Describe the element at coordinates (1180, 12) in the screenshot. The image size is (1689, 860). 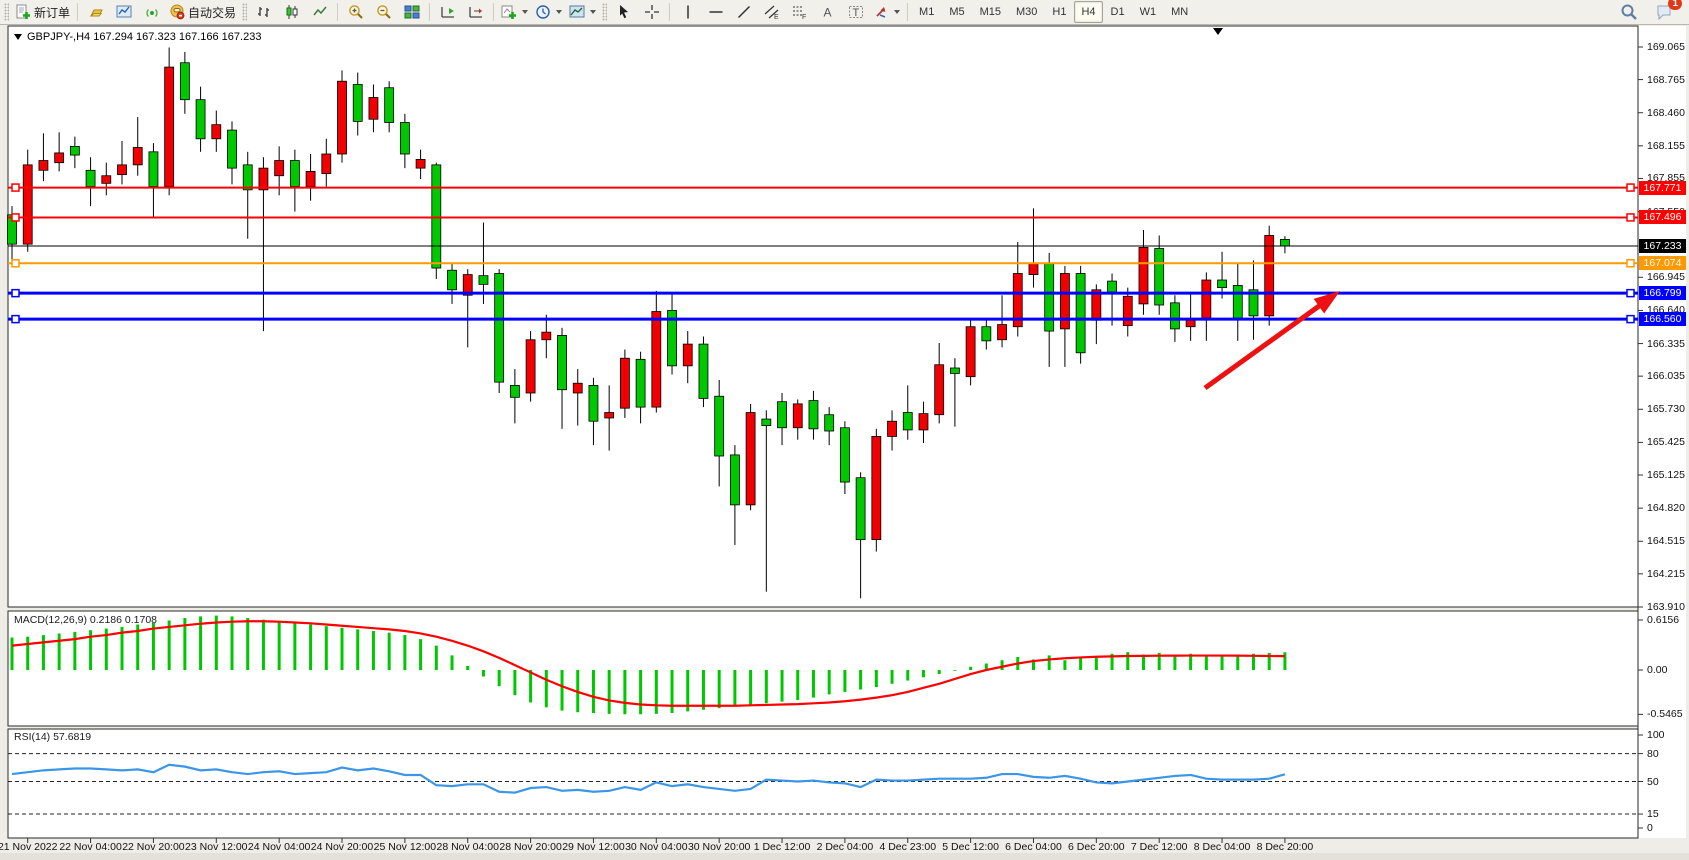
I see `timeframe-mn: MN` at that location.